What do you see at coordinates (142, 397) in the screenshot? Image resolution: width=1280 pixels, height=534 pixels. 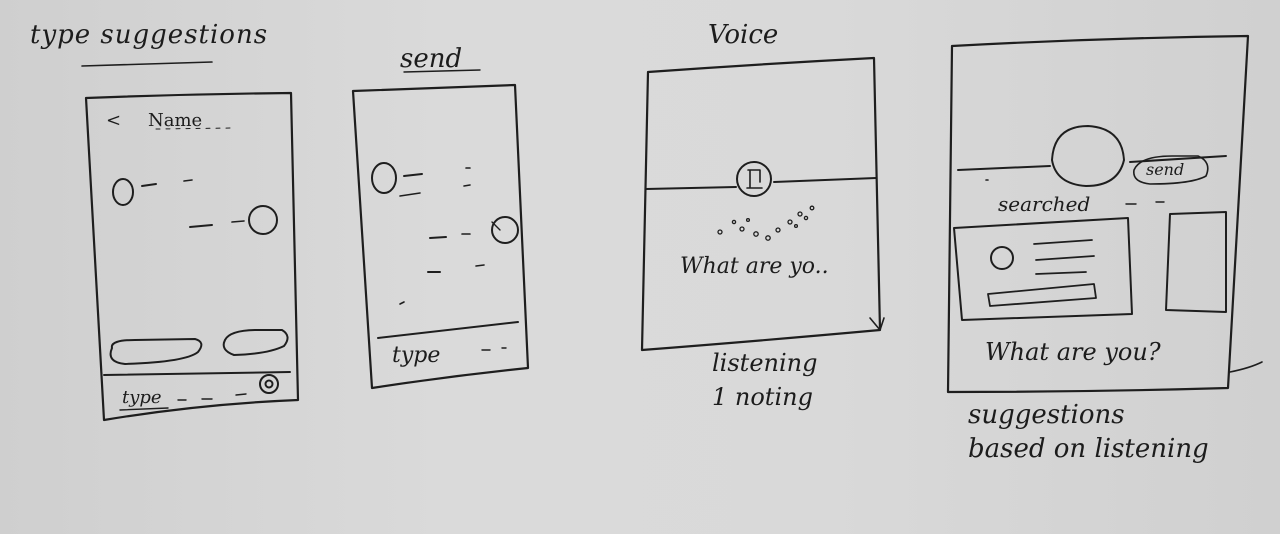 I see `label-type-field-1: type` at bounding box center [142, 397].